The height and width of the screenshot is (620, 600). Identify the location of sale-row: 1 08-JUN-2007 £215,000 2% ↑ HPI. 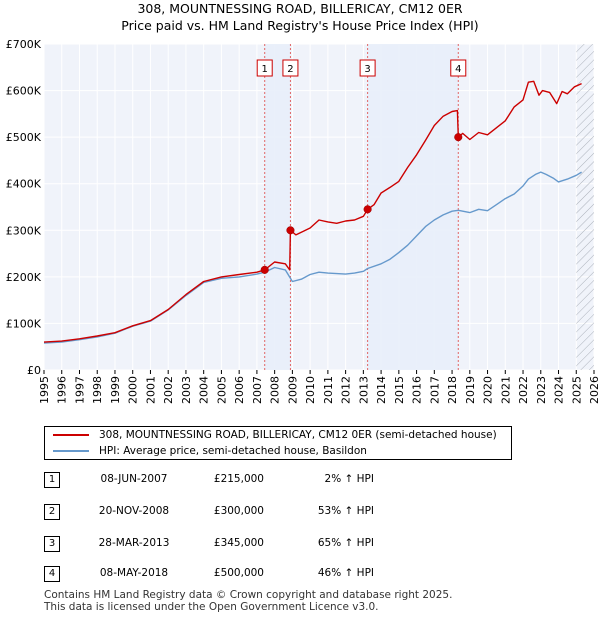
(244, 481).